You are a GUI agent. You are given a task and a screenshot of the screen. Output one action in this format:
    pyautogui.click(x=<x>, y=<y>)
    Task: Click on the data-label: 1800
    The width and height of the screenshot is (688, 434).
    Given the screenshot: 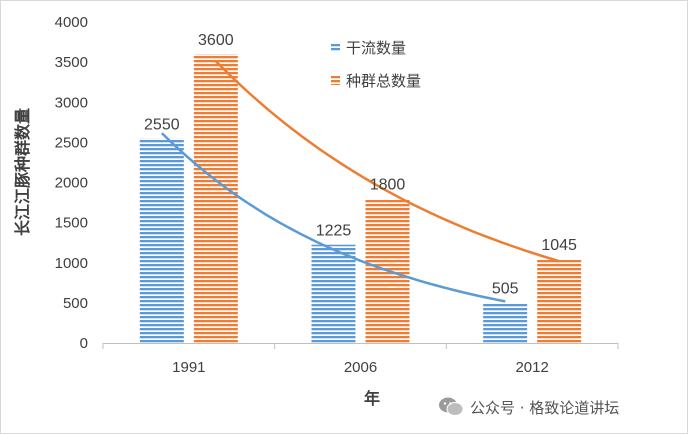 What is the action you would take?
    pyautogui.click(x=388, y=185)
    